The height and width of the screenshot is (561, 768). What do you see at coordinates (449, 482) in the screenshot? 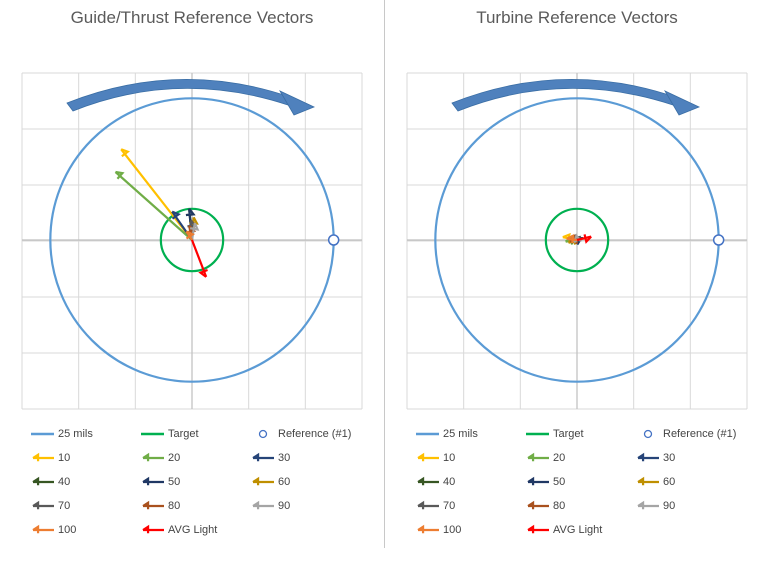
I see `legend-label: 40` at bounding box center [449, 482].